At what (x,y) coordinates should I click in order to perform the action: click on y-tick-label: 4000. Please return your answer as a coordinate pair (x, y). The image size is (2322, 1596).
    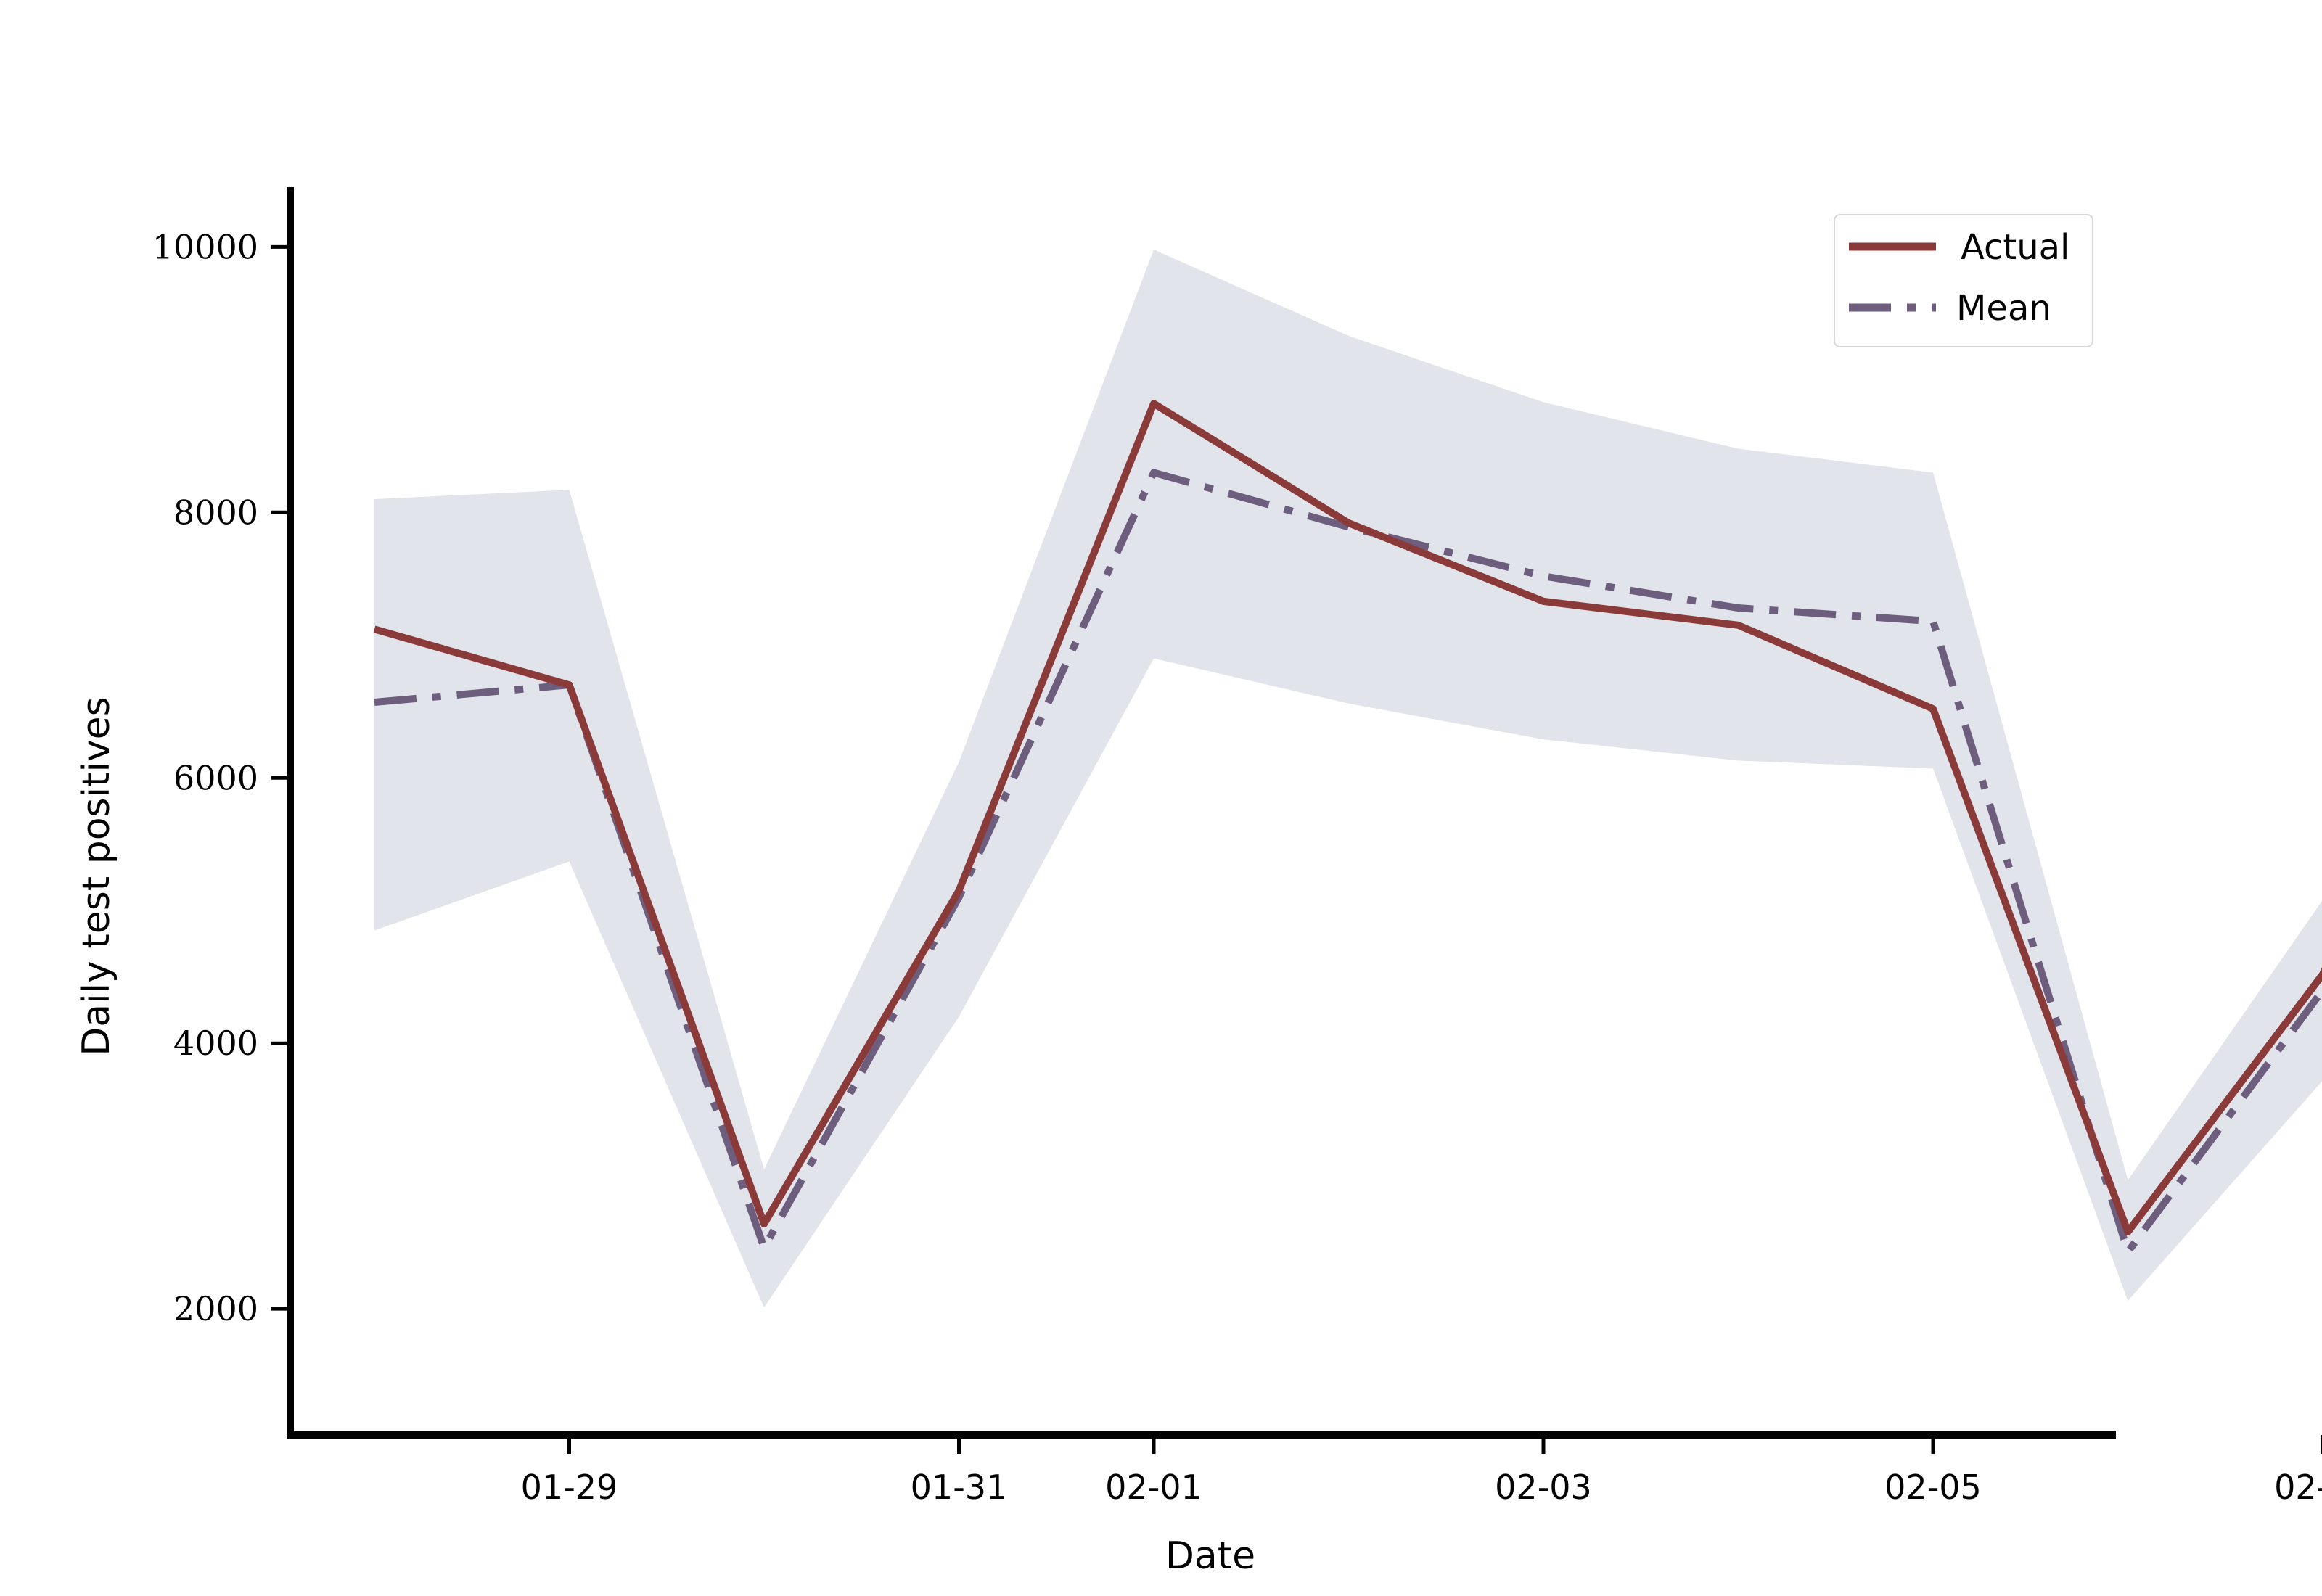
    Looking at the image, I should click on (216, 1043).